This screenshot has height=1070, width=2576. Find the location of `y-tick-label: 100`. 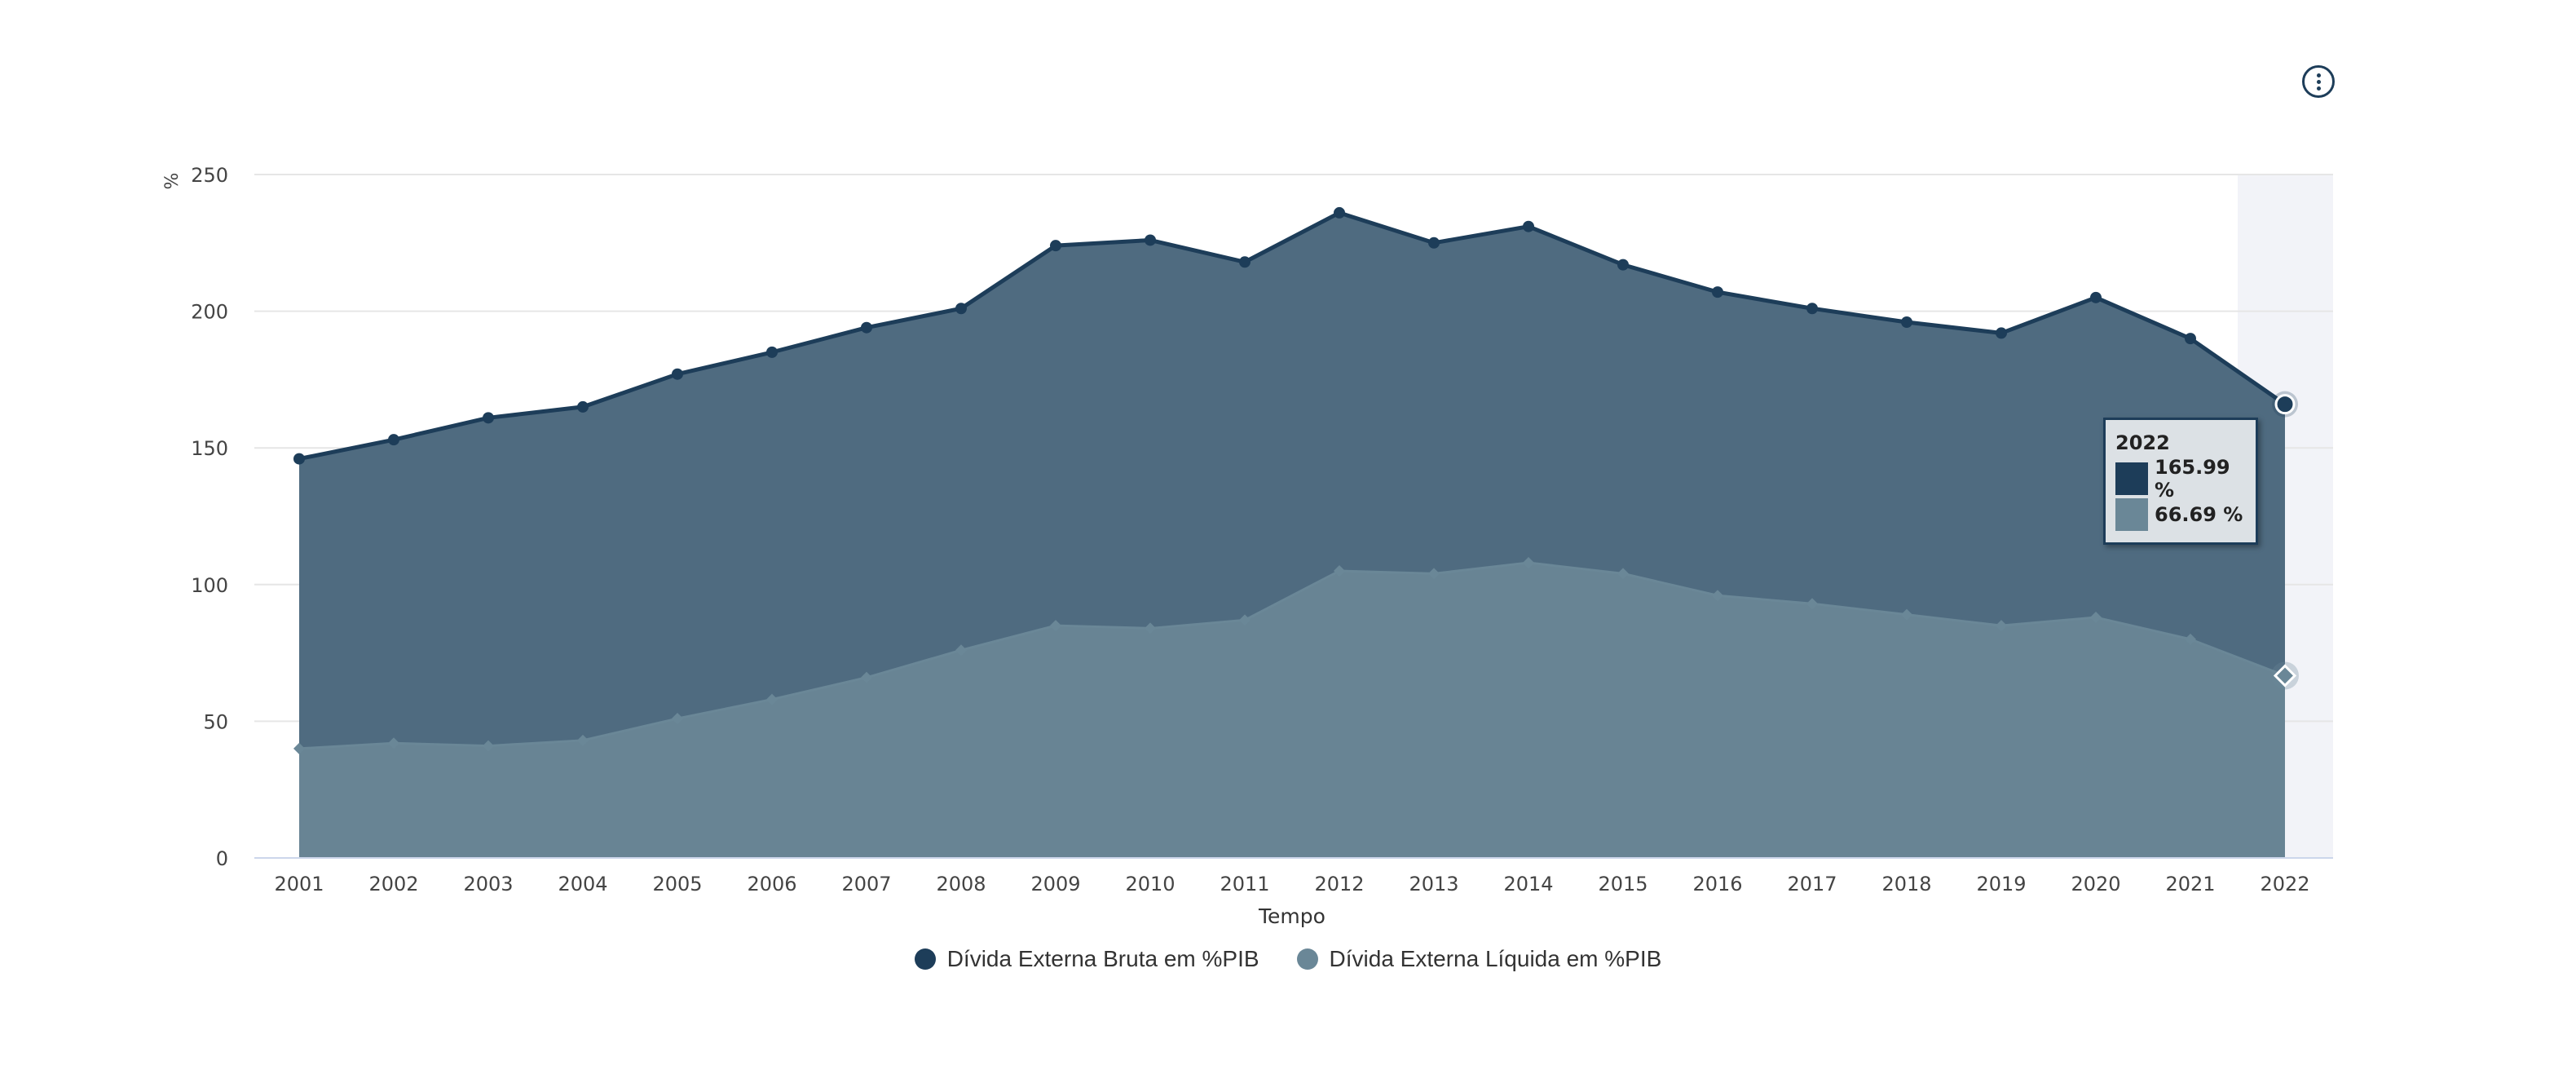

y-tick-label: 100 is located at coordinates (209, 585).